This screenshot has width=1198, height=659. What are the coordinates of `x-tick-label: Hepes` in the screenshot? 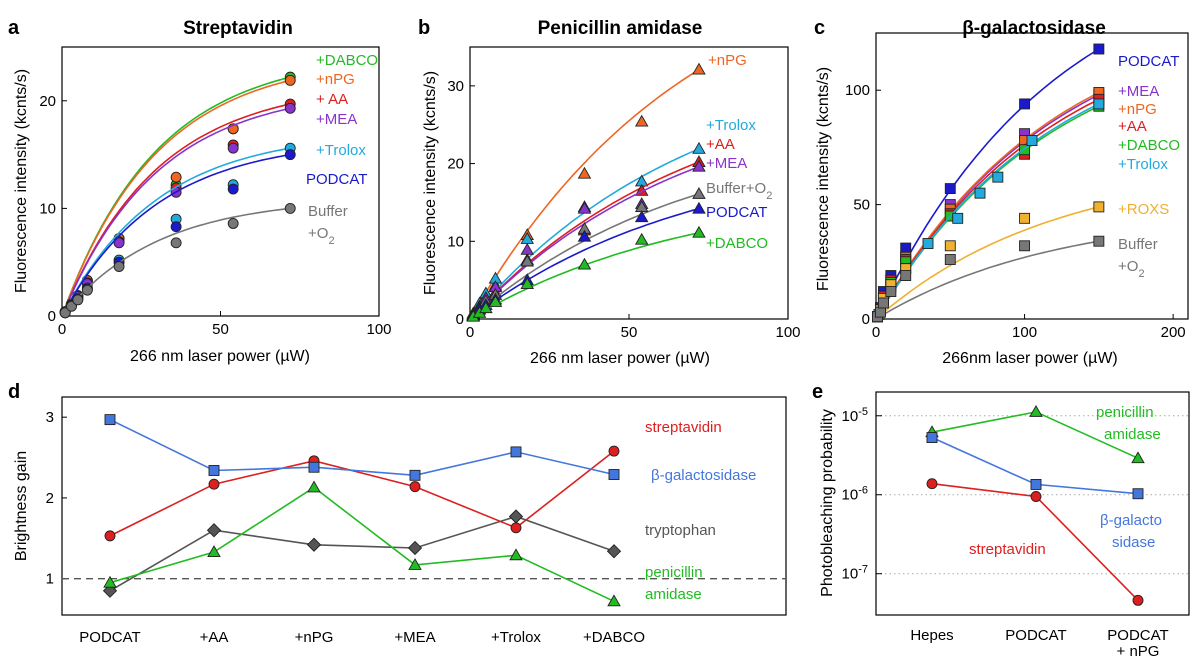 It's located at (931, 635).